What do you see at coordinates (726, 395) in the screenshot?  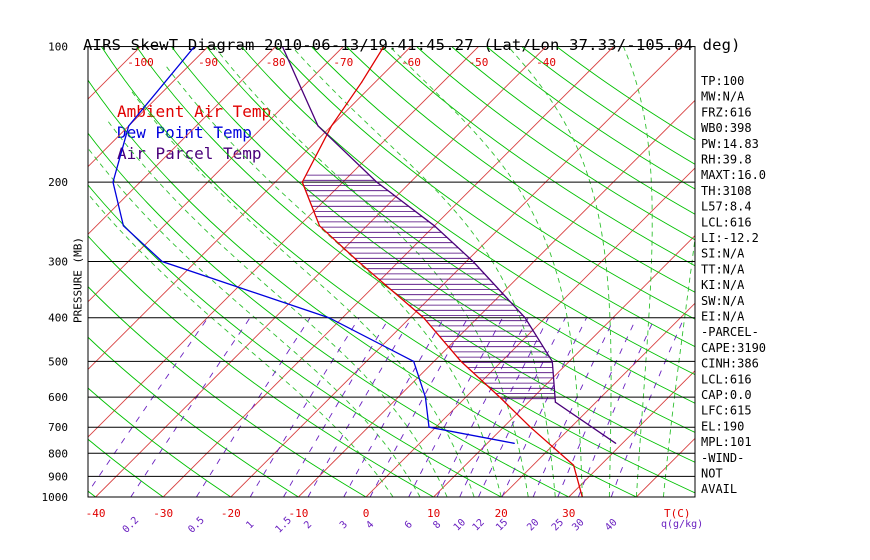 I see `stability-index-label: CAP:0.0` at bounding box center [726, 395].